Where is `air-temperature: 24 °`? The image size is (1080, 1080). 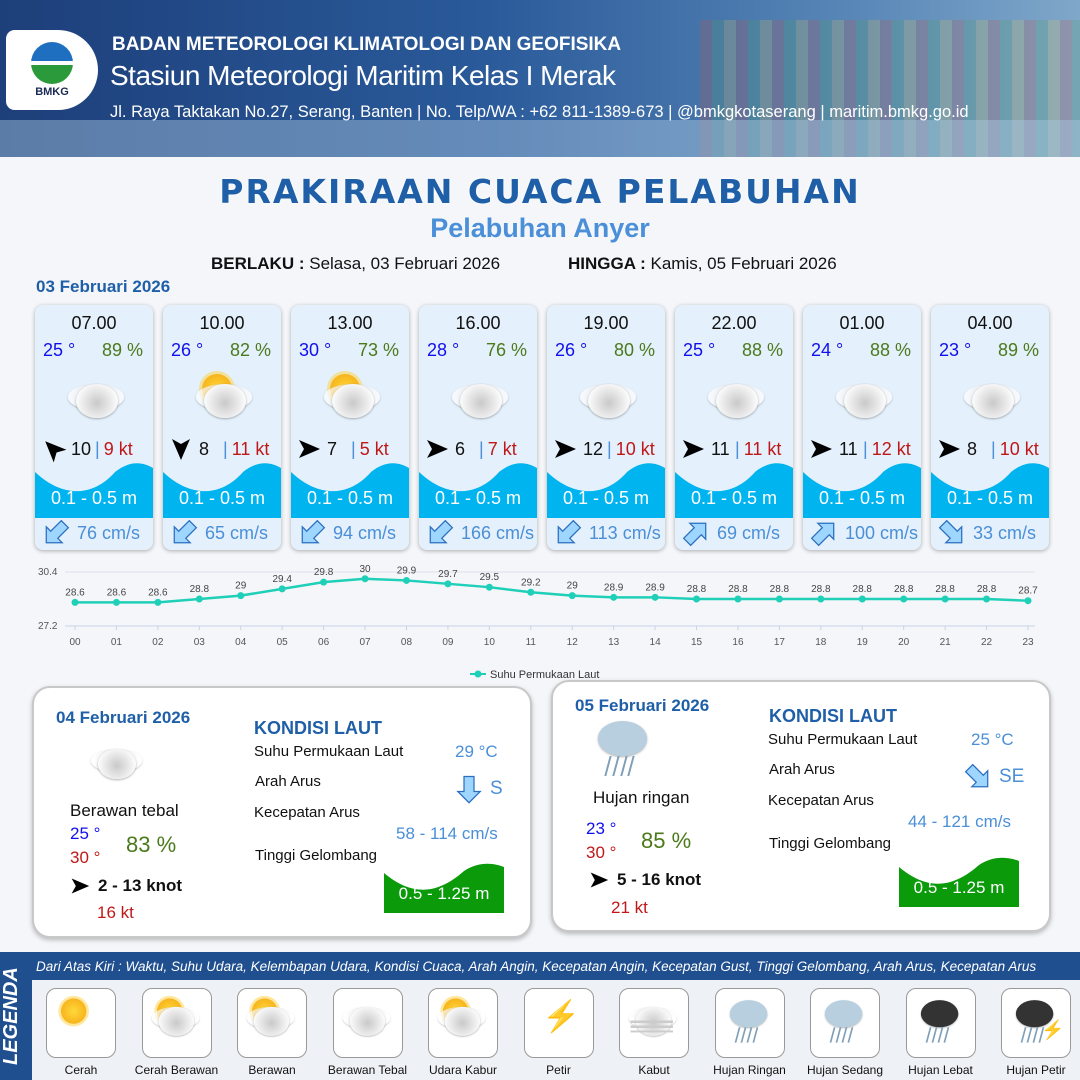
air-temperature: 24 ° is located at coordinates (827, 350).